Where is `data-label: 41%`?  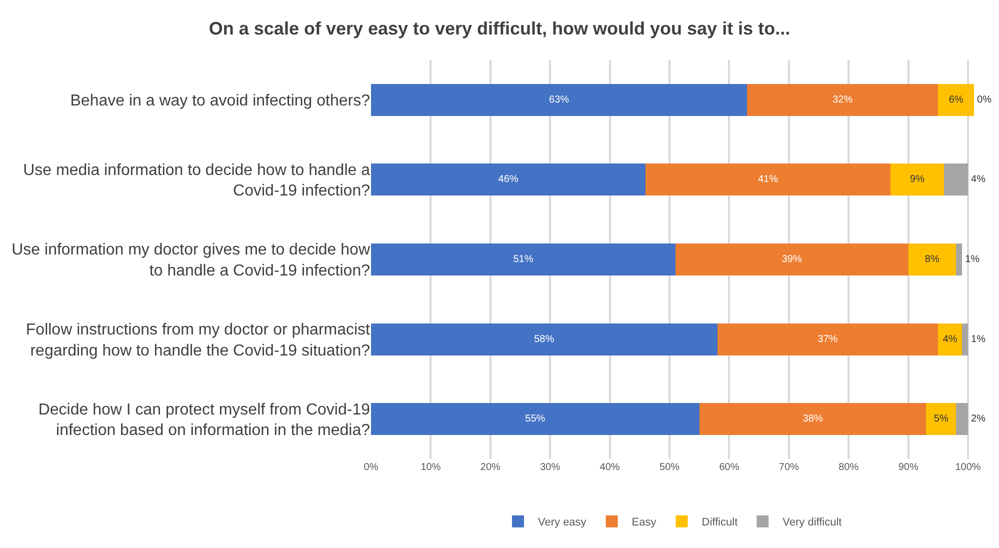
data-label: 41% is located at coordinates (768, 180).